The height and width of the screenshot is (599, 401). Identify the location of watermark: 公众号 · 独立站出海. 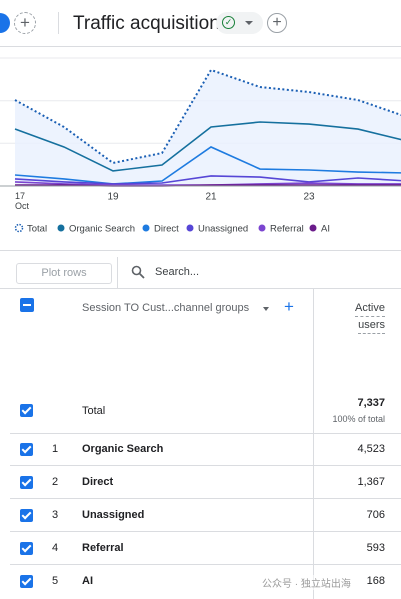
(306, 582).